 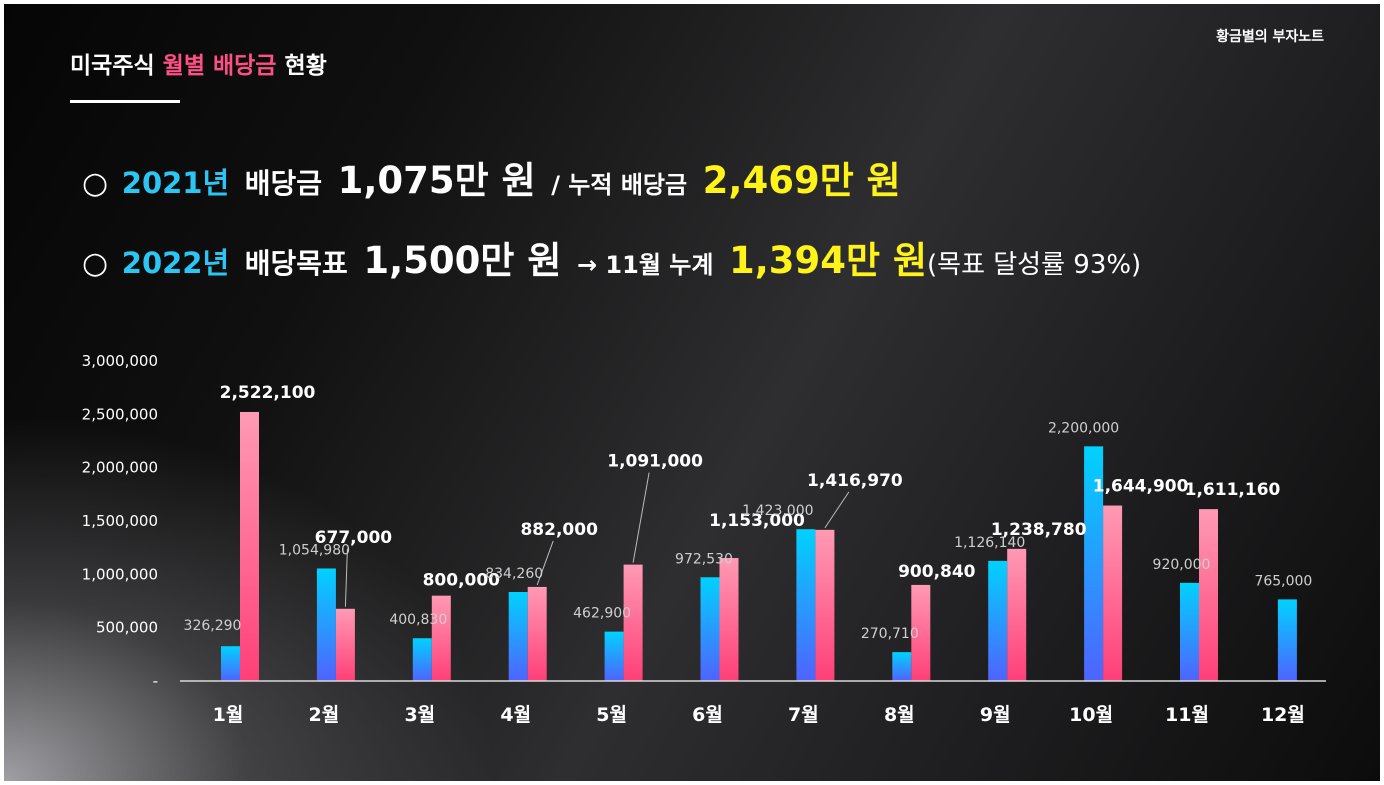 What do you see at coordinates (1233, 490) in the screenshot?
I see `data-label-2022: 1,611,160` at bounding box center [1233, 490].